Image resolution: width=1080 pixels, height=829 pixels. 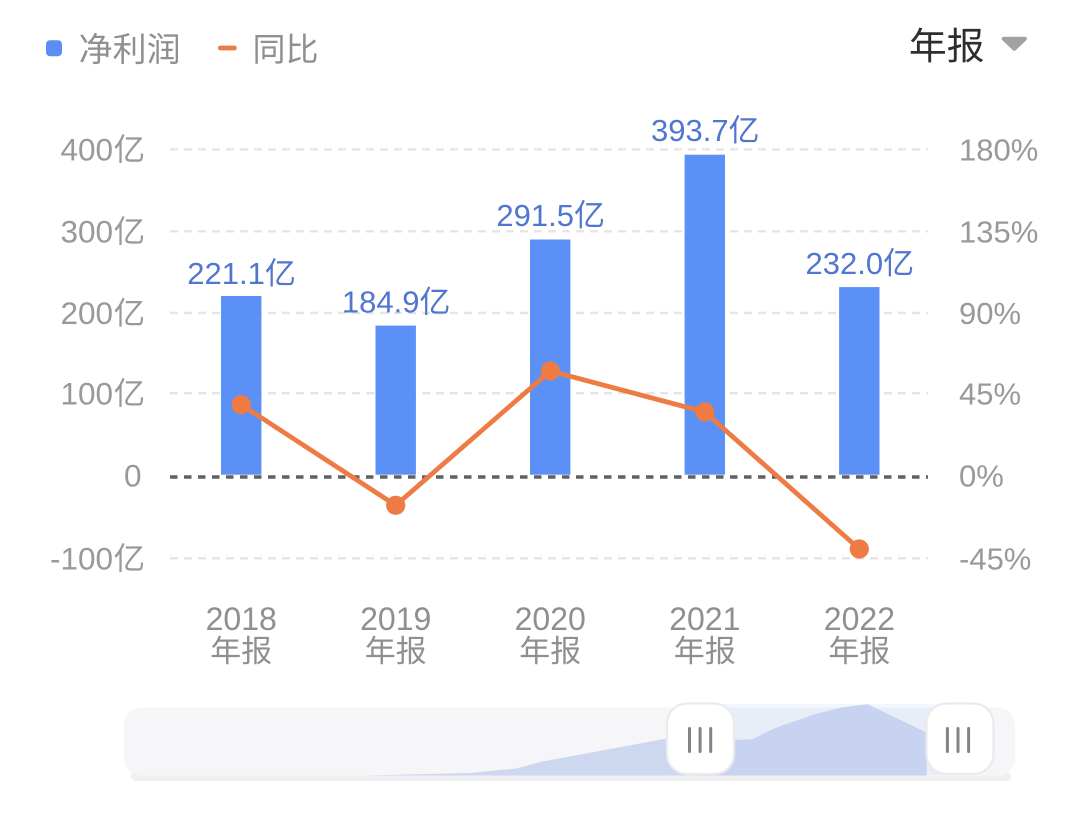 What do you see at coordinates (86, 150) in the screenshot?
I see `svg-text: 400` at bounding box center [86, 150].